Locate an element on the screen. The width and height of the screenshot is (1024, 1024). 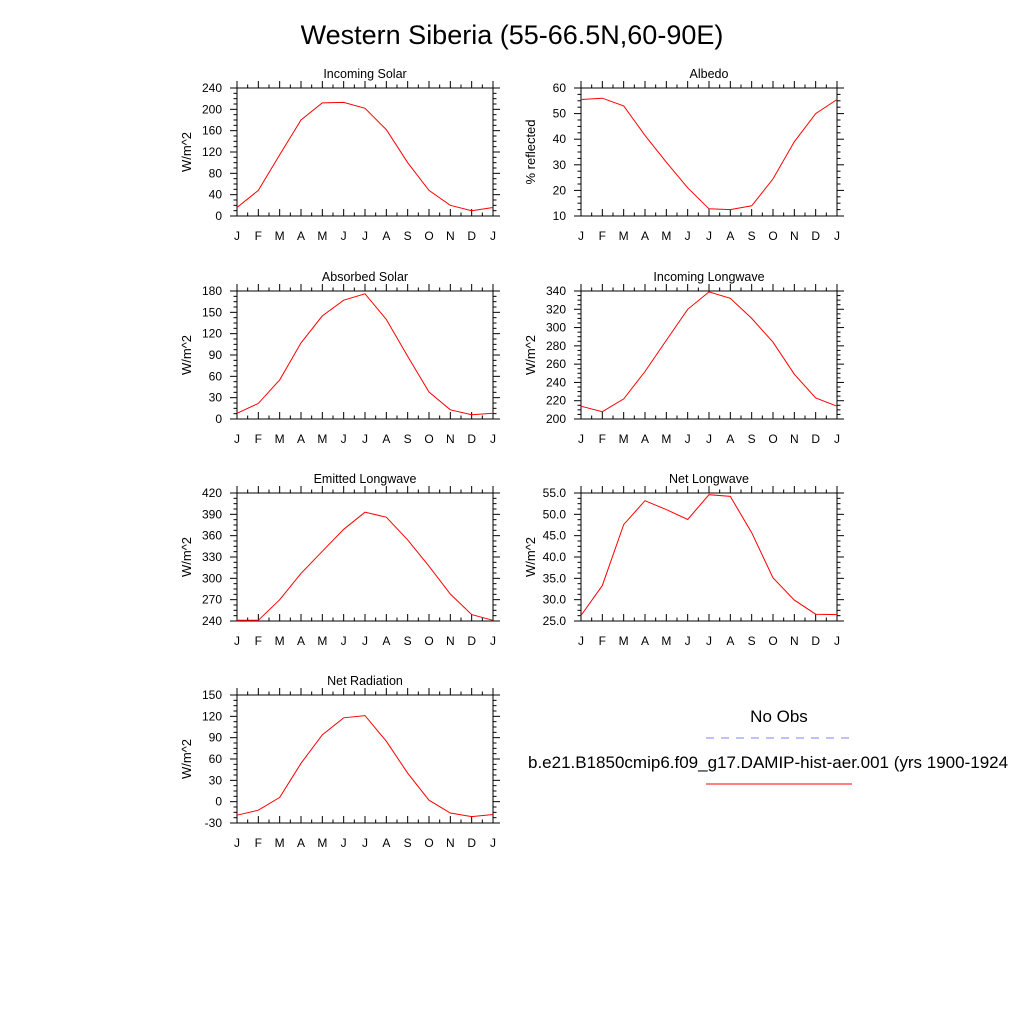
y-tick-label: 10 is located at coordinates (560, 216).